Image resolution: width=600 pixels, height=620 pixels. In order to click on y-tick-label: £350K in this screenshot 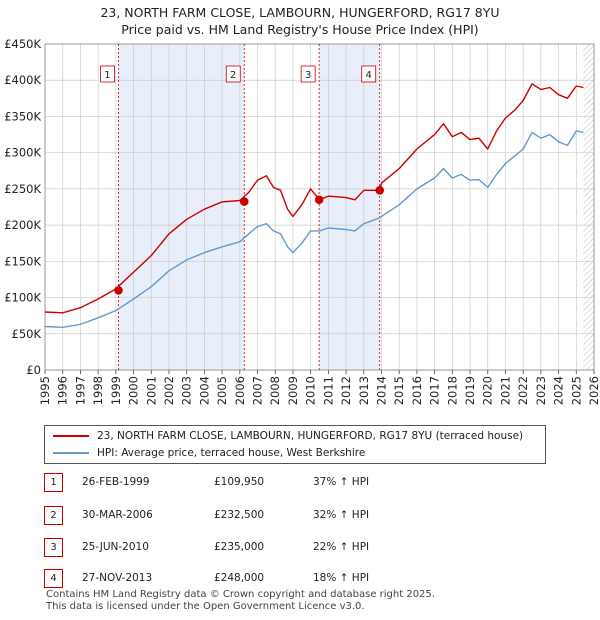, I will do `click(22, 116)`.